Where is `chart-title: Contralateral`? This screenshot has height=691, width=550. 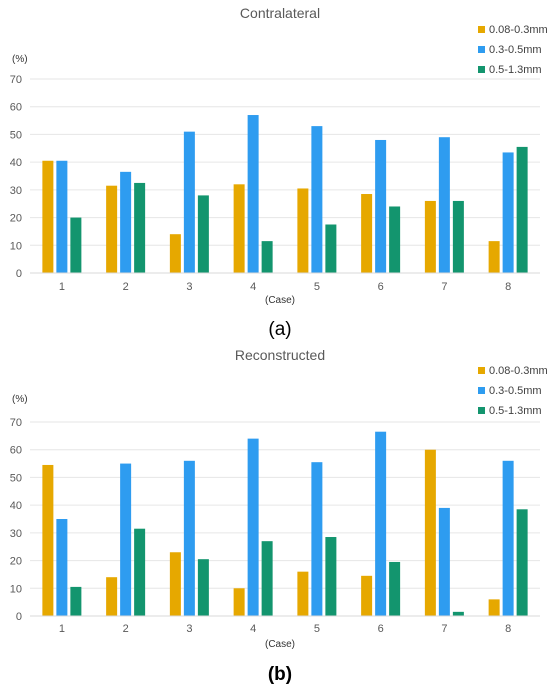 chart-title: Contralateral is located at coordinates (280, 13).